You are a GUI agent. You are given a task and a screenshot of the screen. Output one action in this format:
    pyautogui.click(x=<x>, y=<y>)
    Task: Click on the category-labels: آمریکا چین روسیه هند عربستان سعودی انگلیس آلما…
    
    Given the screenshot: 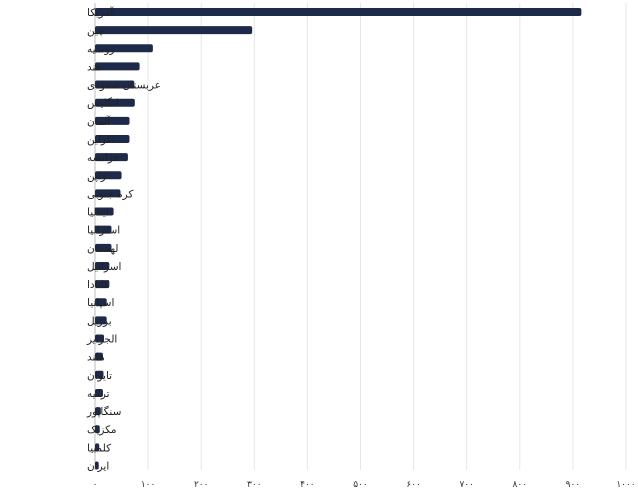 What is the action you would take?
    pyautogui.click(x=123, y=239)
    